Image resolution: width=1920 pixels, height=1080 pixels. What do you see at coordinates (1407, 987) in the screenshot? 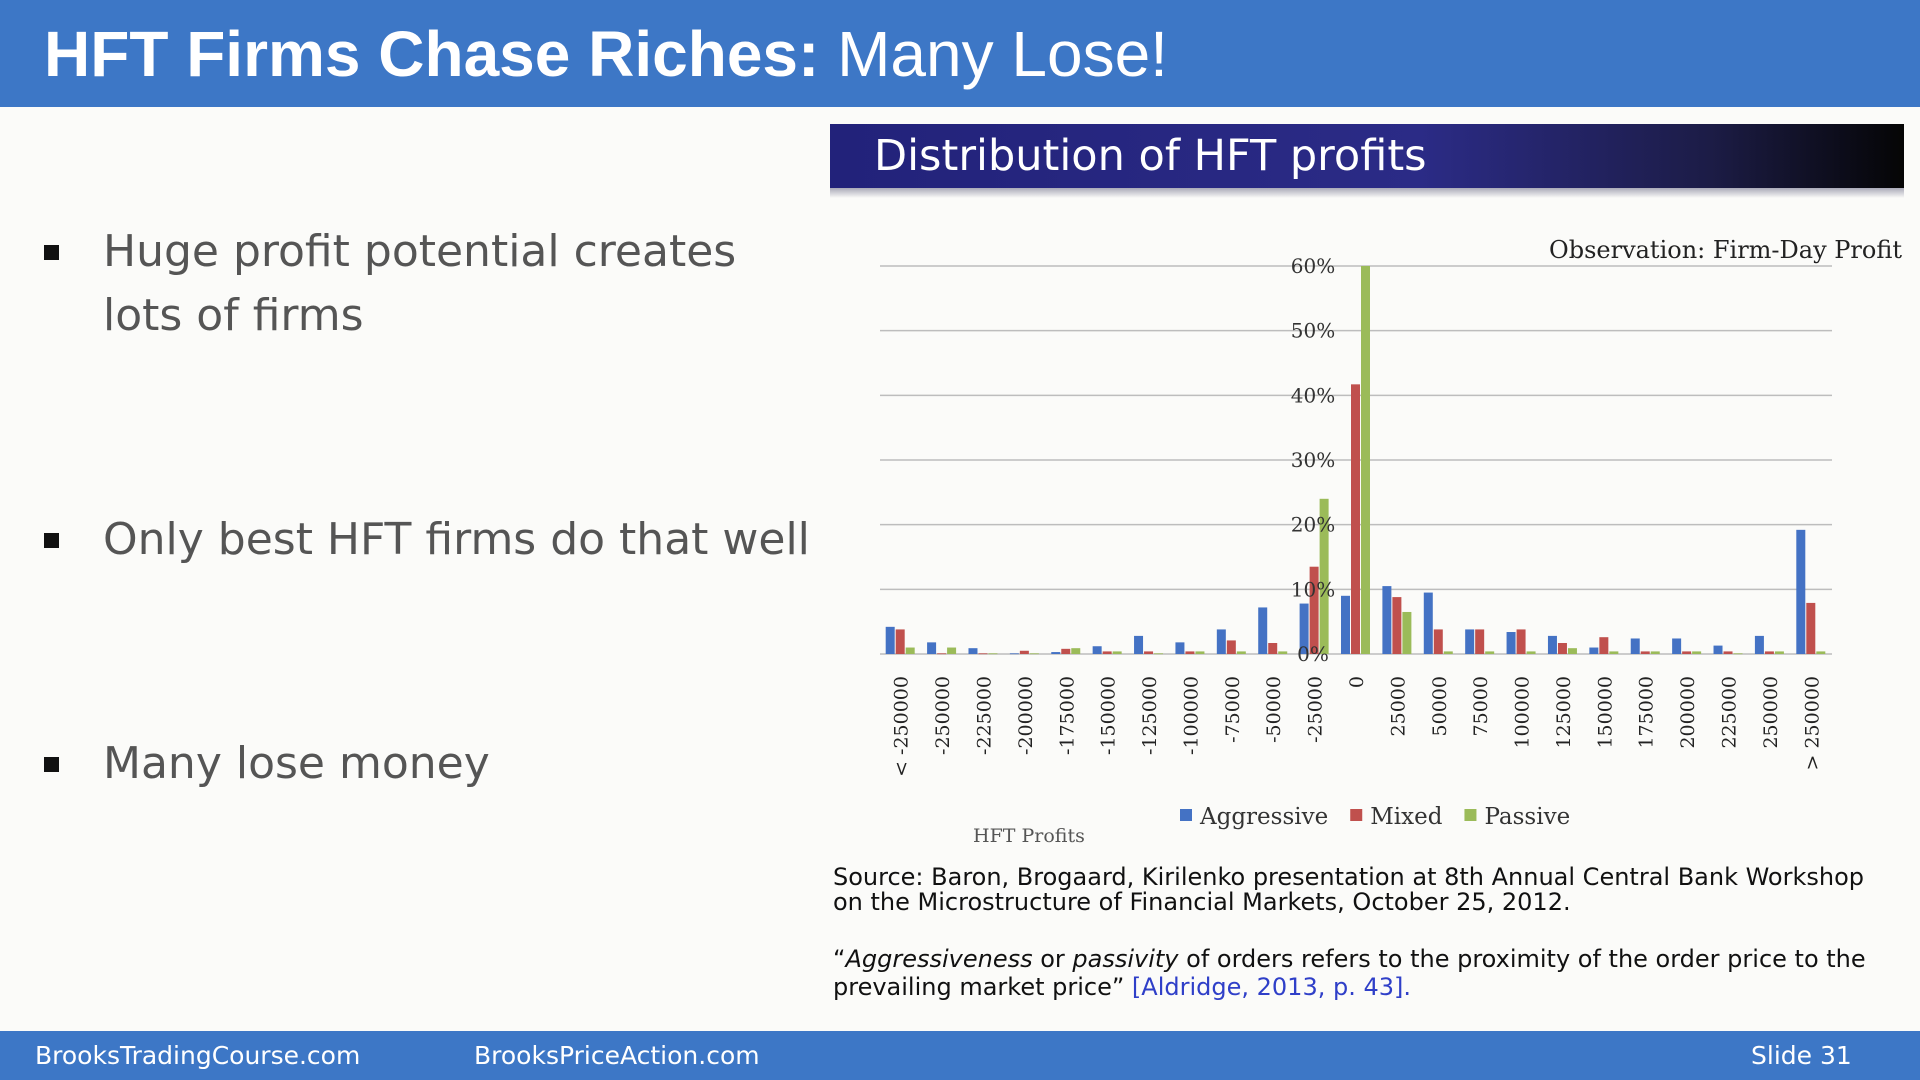
I see `quote-end: .` at bounding box center [1407, 987].